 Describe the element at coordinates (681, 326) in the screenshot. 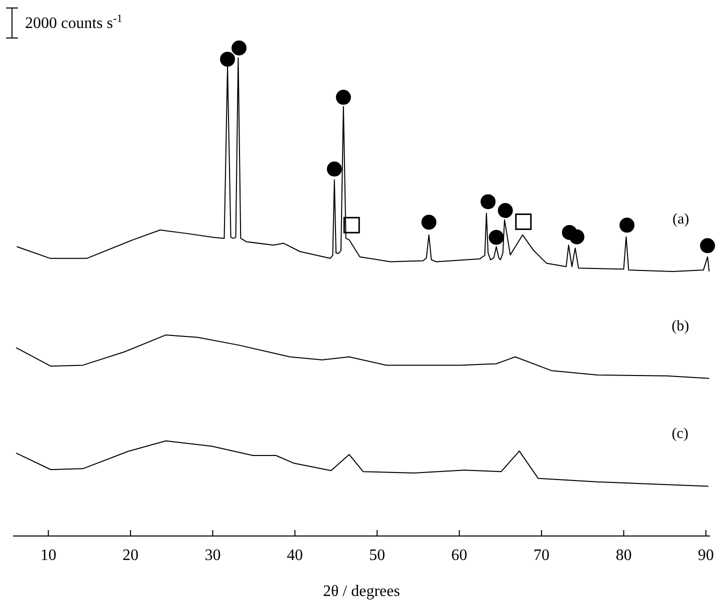

I see `text: (b)` at that location.